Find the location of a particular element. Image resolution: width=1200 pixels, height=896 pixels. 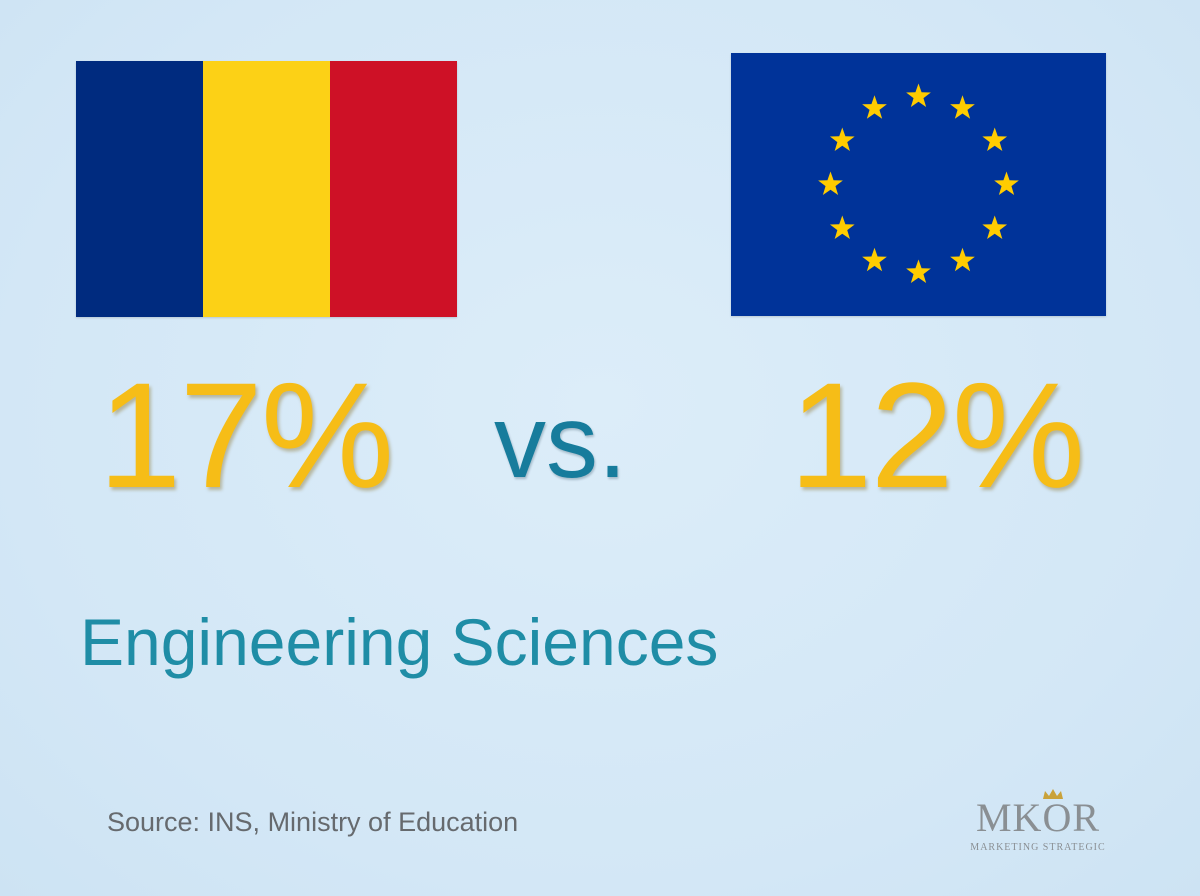

left-percentage: 17% is located at coordinates (246, 435).